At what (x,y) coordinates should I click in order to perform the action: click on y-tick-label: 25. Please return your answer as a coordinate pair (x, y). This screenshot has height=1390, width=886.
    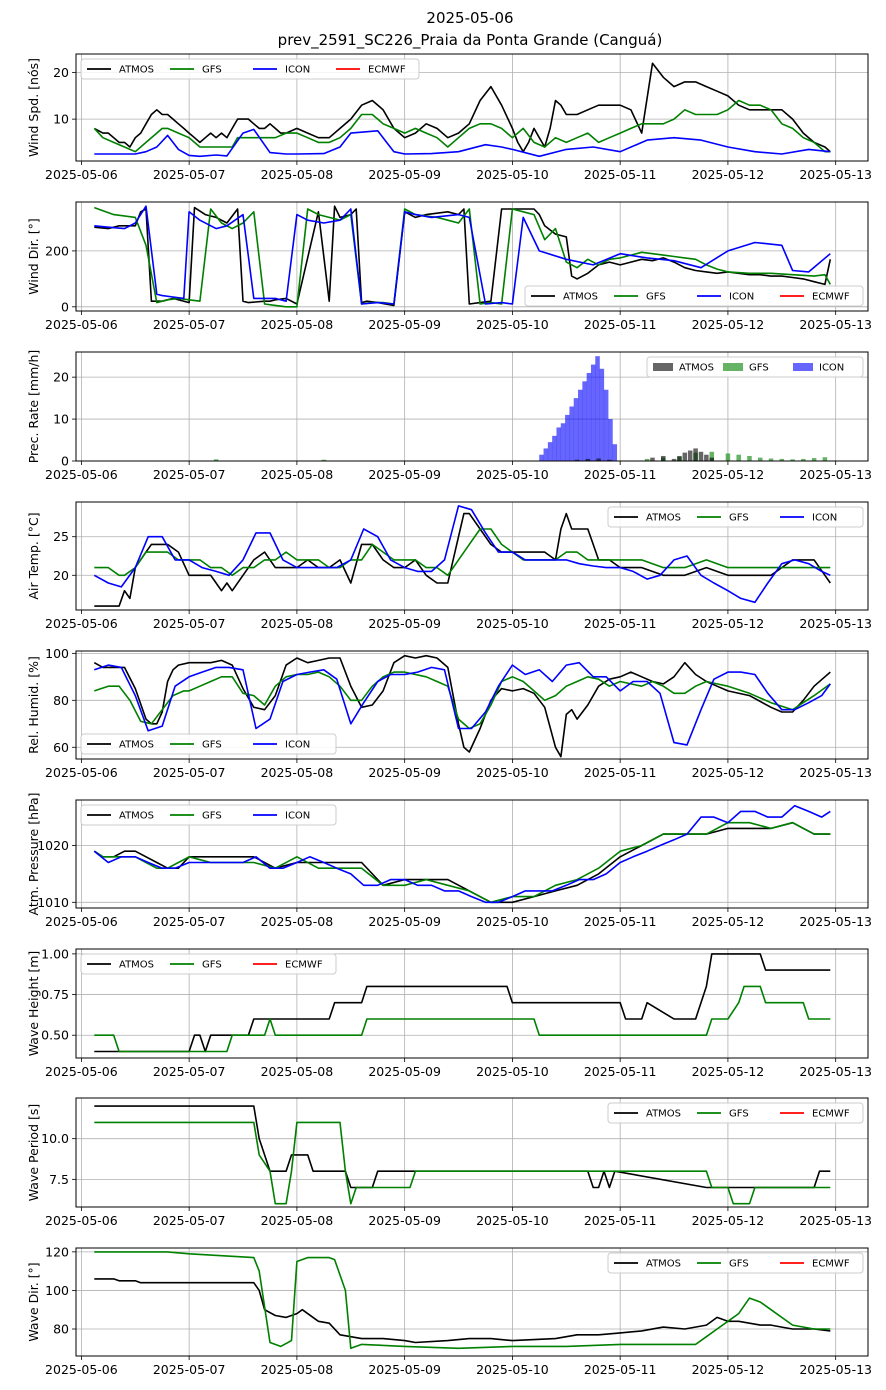
    Looking at the image, I should click on (61, 536).